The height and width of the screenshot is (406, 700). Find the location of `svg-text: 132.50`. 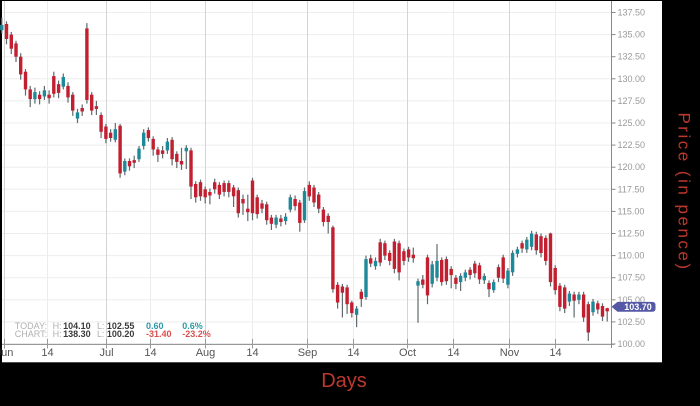

svg-text: 132.50 is located at coordinates (632, 57).